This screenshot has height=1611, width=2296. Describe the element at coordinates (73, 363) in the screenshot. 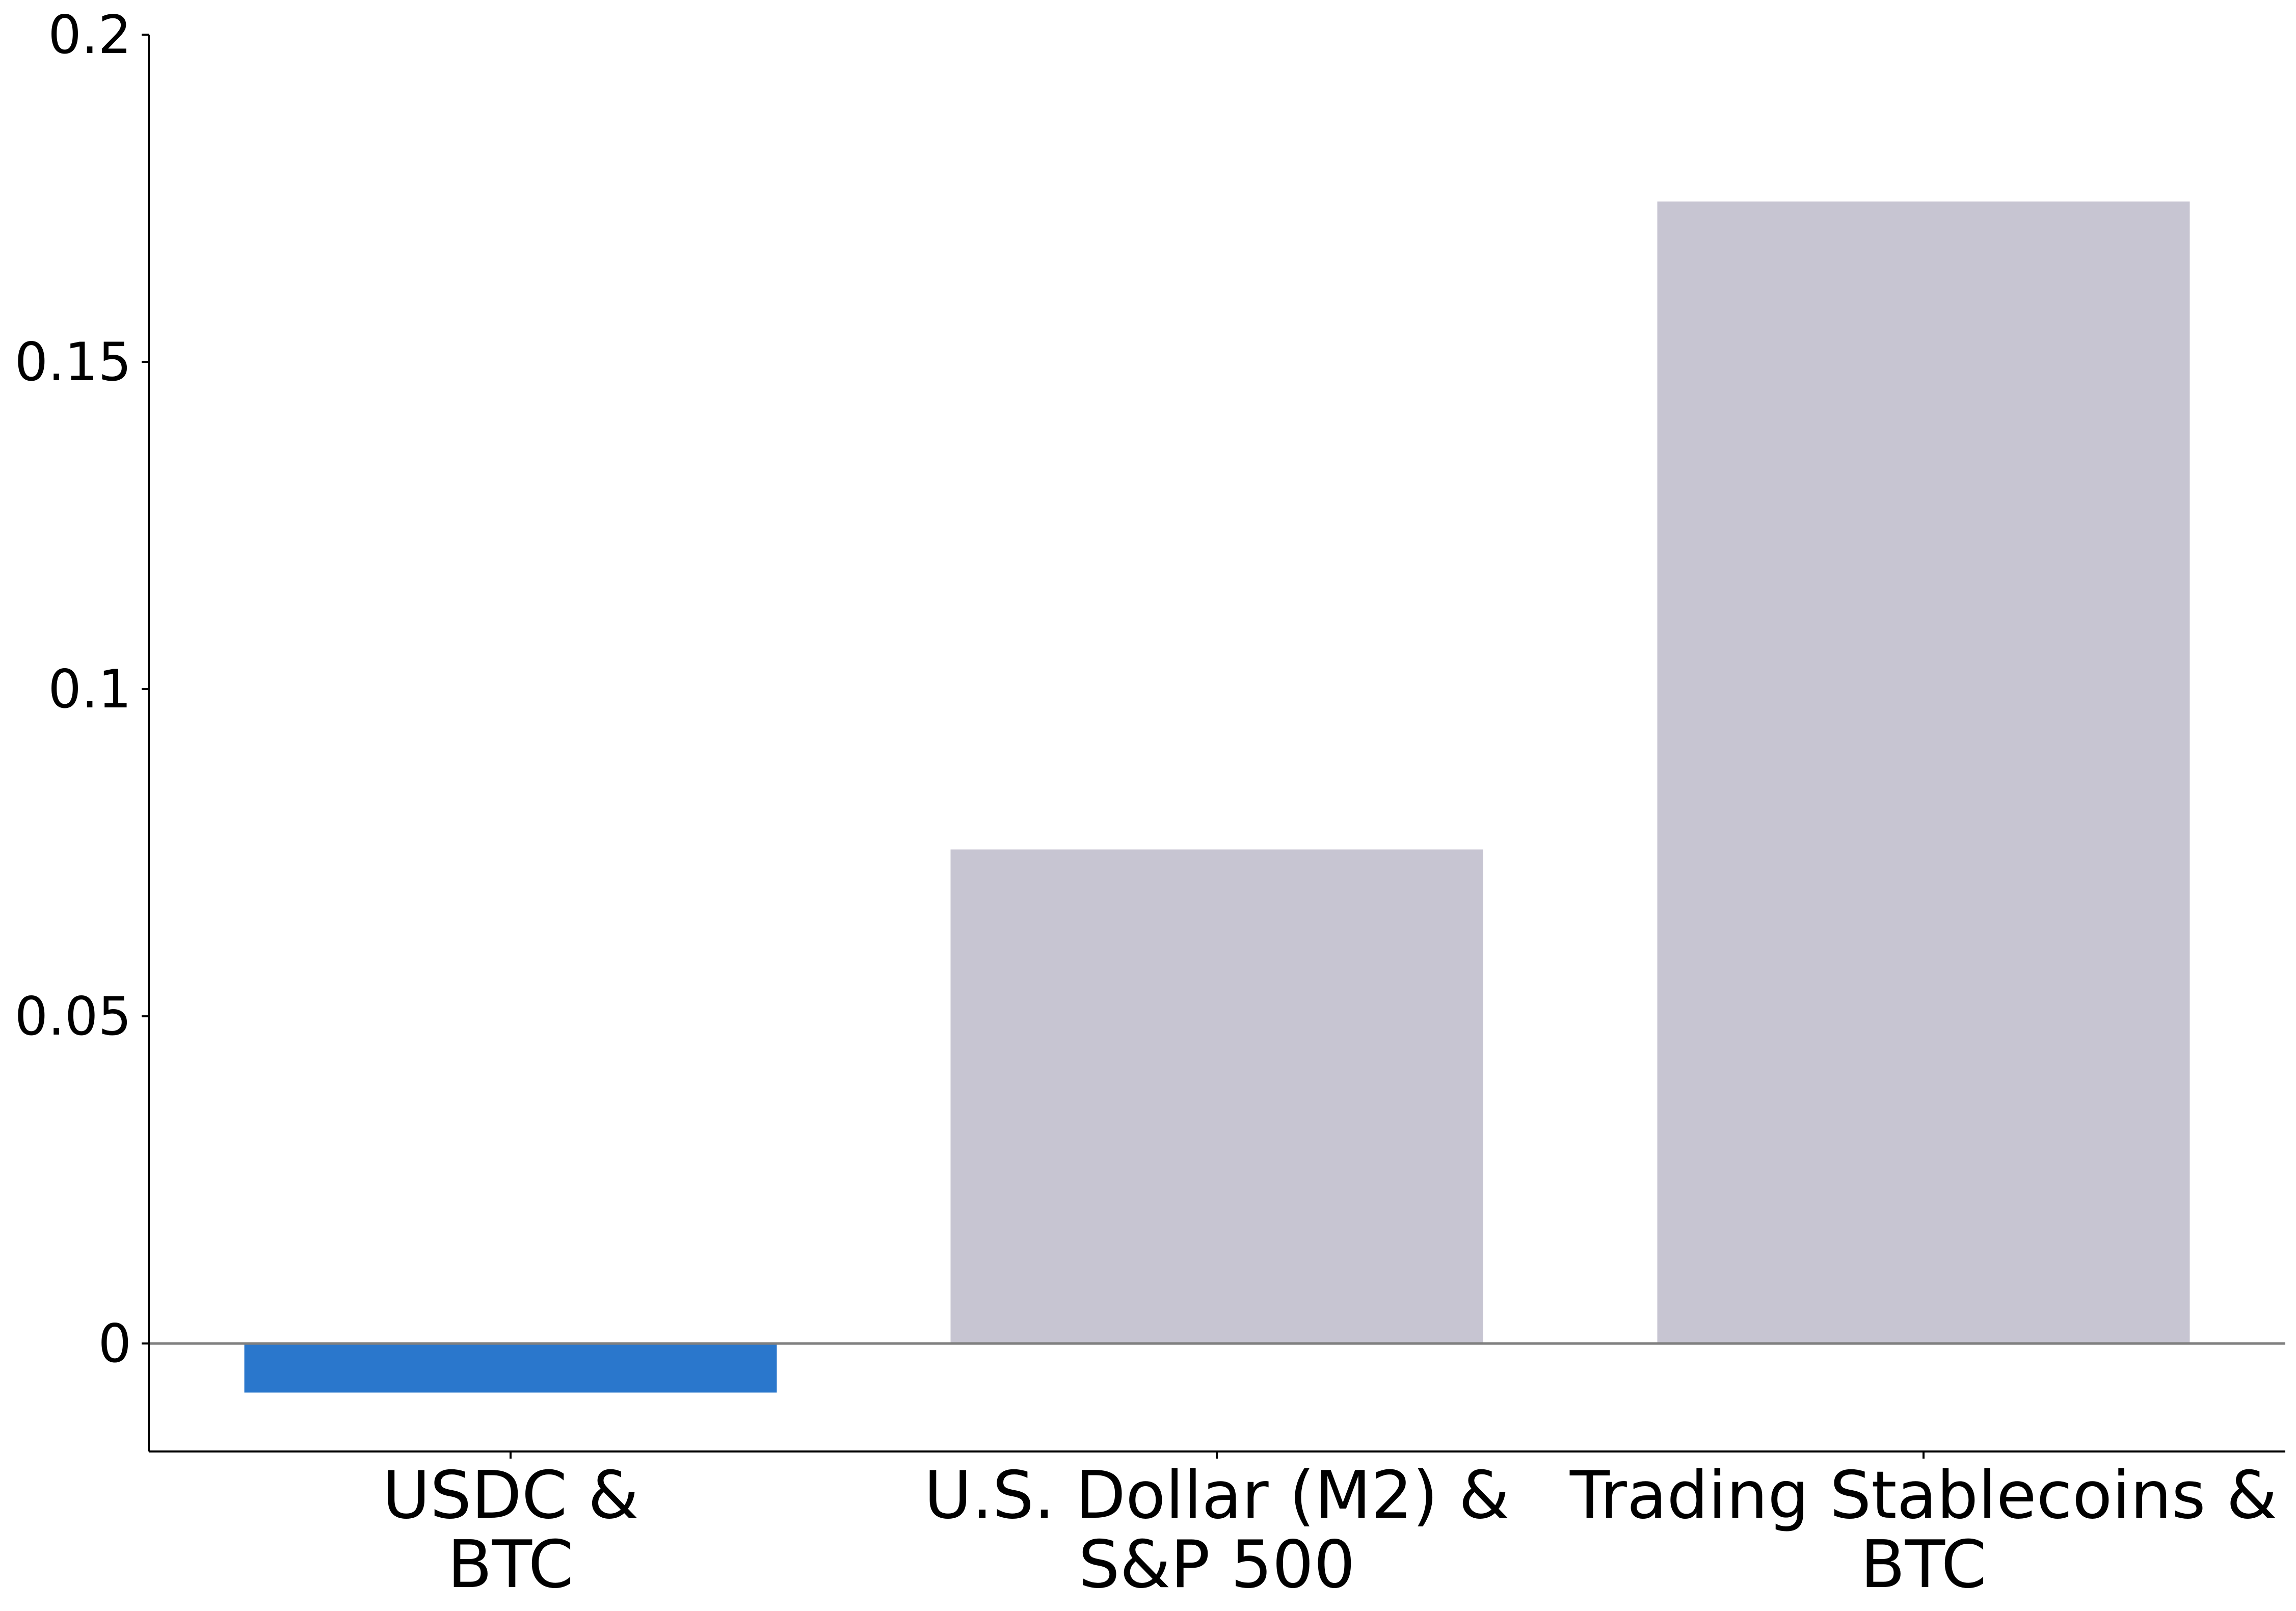

I see `y-tick-label: 0.15` at that location.